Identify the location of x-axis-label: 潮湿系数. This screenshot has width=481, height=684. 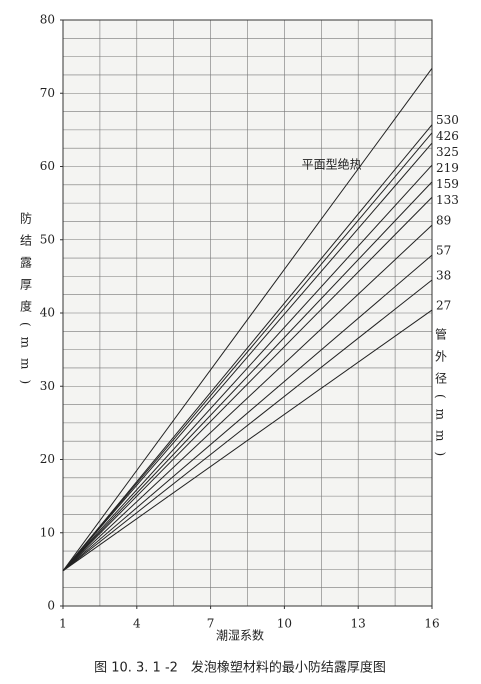
(240, 635).